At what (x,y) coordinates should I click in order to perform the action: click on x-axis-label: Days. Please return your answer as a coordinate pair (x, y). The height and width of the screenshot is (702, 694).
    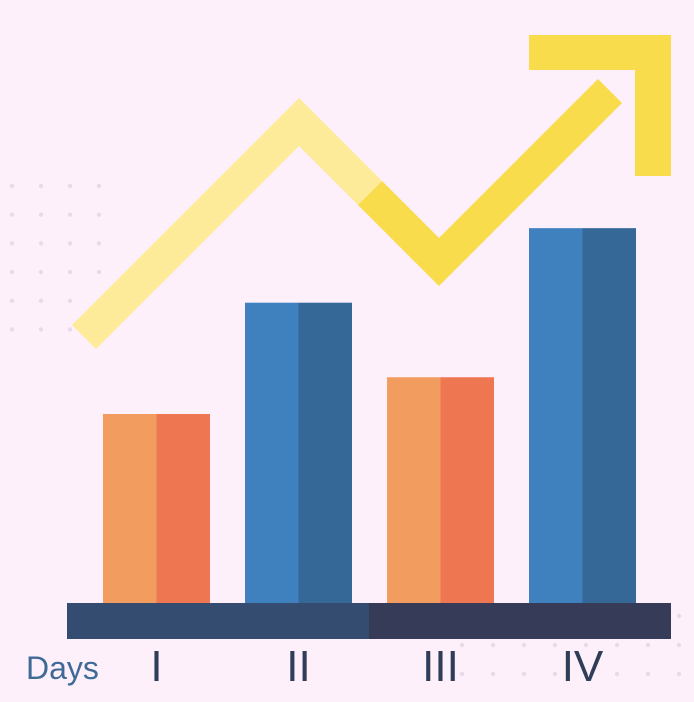
    Looking at the image, I should click on (62, 668).